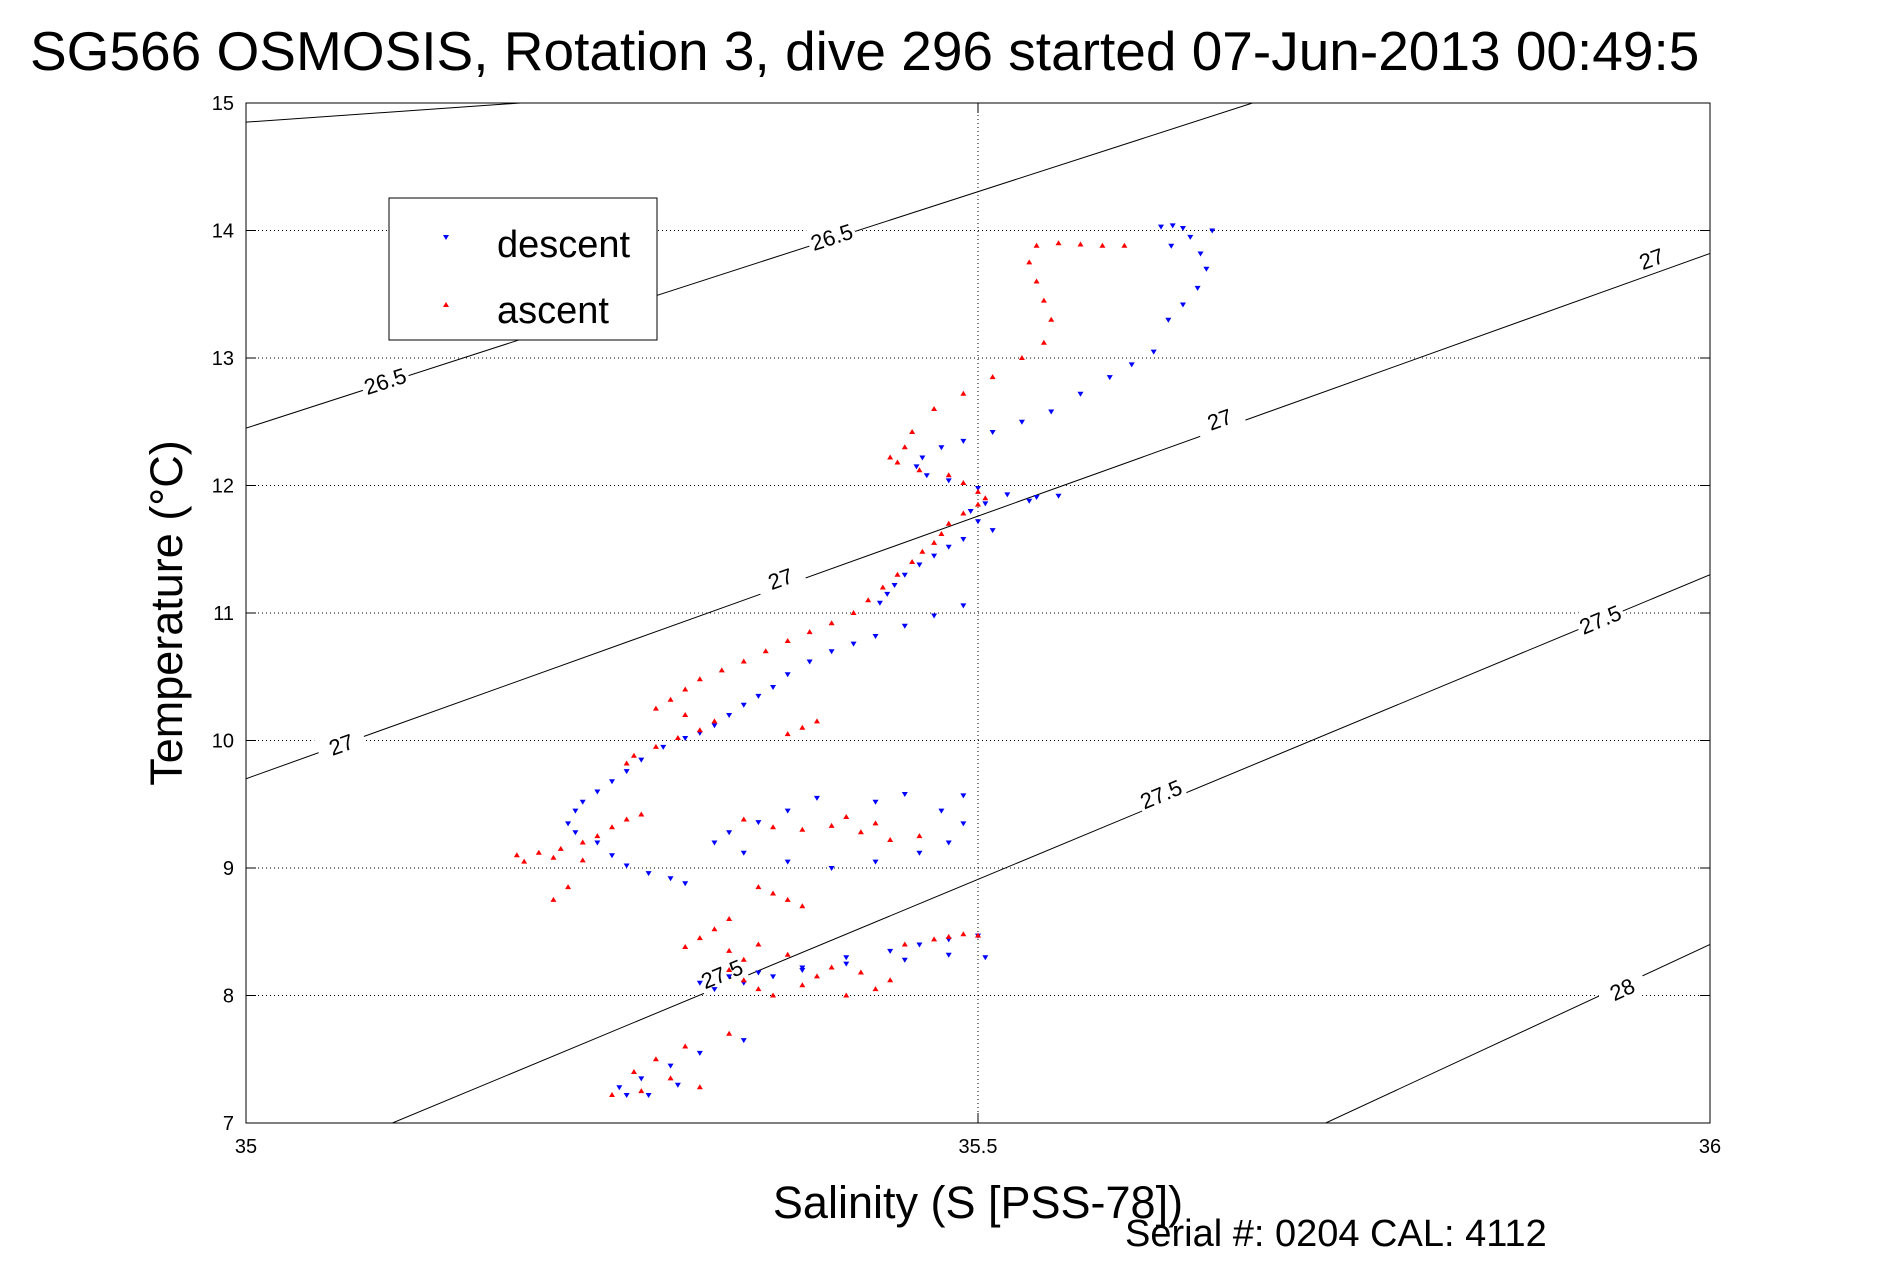 The width and height of the screenshot is (1891, 1262). What do you see at coordinates (166, 613) in the screenshot?
I see `y-axis-label: Temperature (°C)` at bounding box center [166, 613].